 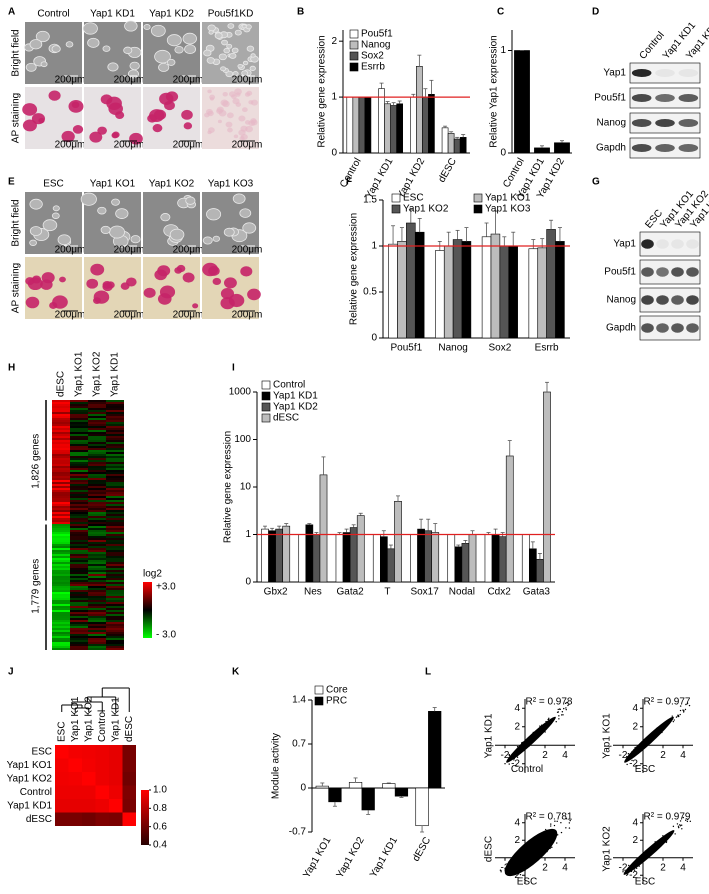 What do you see at coordinates (16, 222) in the screenshot?
I see `row-label: Bright field` at bounding box center [16, 222].